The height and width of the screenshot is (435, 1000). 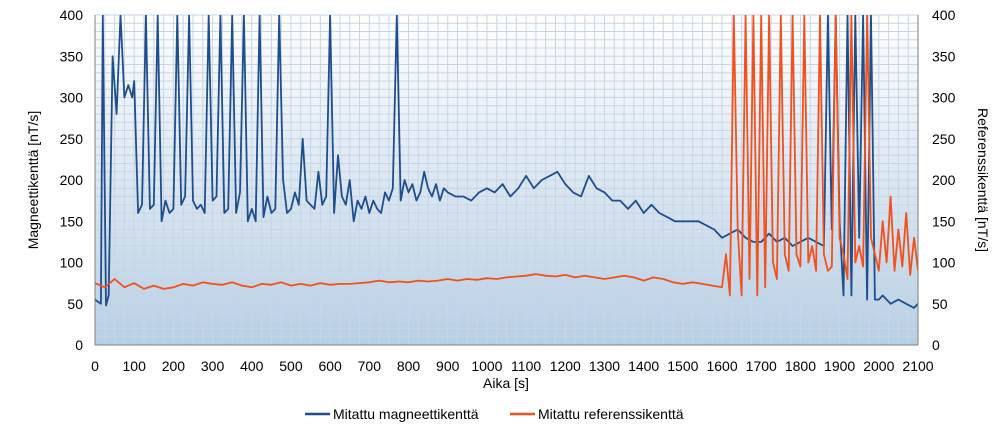 I want to click on x-tick-label: 500, so click(x=291, y=366).